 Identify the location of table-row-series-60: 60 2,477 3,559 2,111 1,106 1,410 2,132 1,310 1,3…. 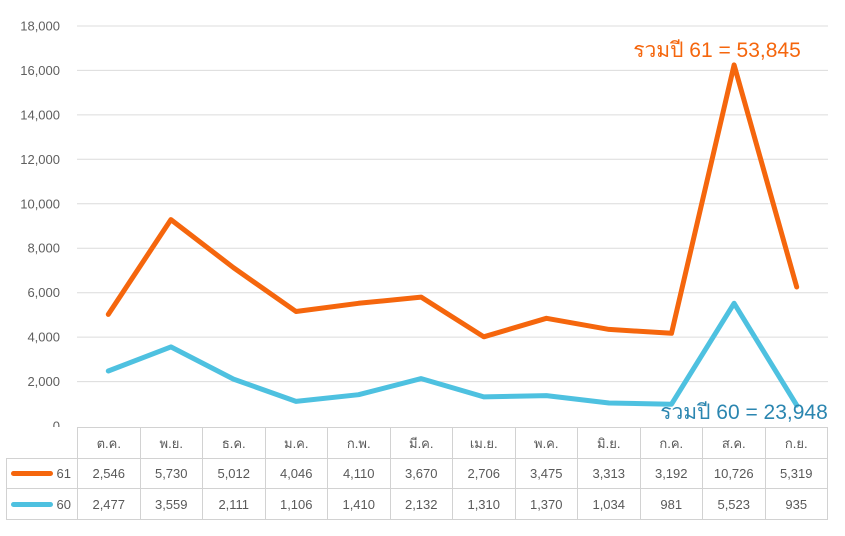
(417, 504).